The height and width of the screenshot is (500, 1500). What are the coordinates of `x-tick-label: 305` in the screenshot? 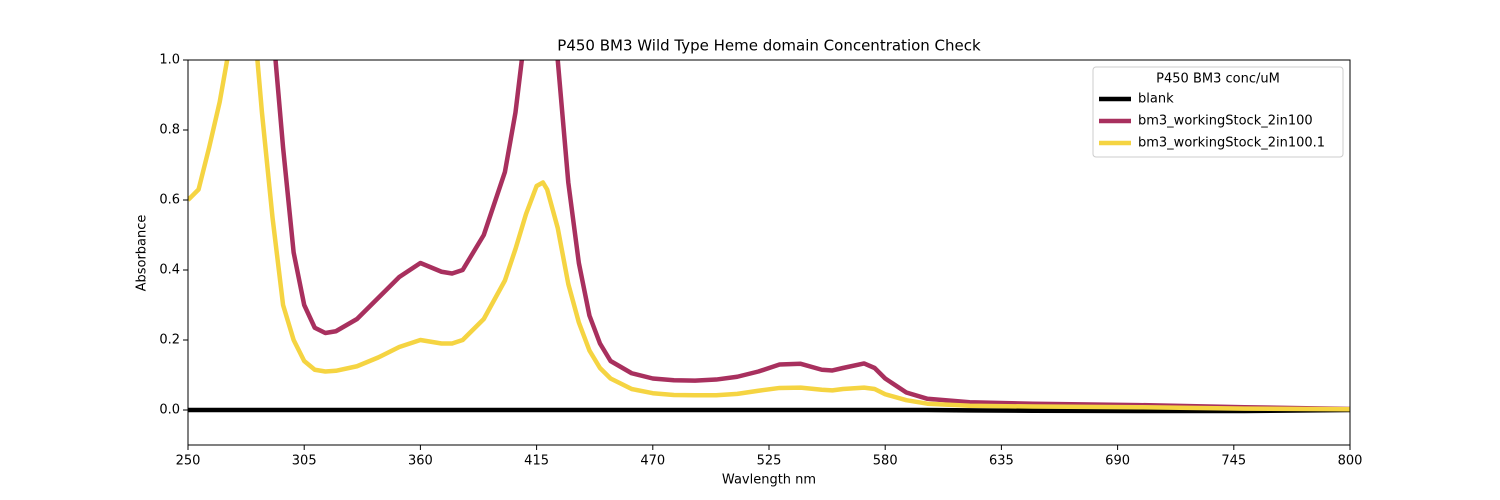 It's located at (304, 461).